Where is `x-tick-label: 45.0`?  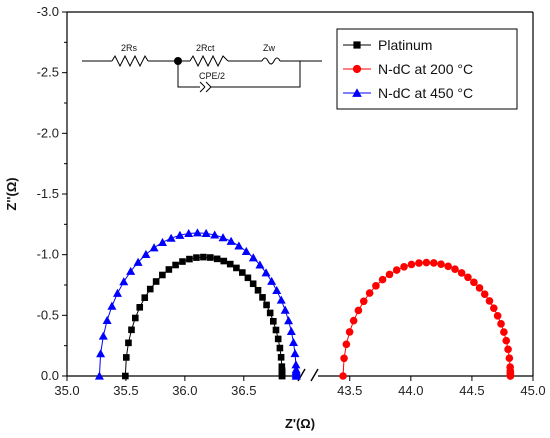
x-tick-label: 45.0 is located at coordinates (532, 390).